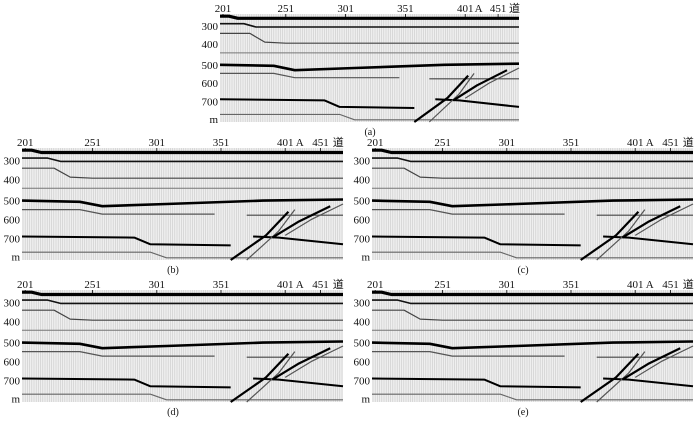 This screenshot has height=424, width=700. Describe the element at coordinates (522, 270) in the screenshot. I see `panel-caption: (c)` at that location.